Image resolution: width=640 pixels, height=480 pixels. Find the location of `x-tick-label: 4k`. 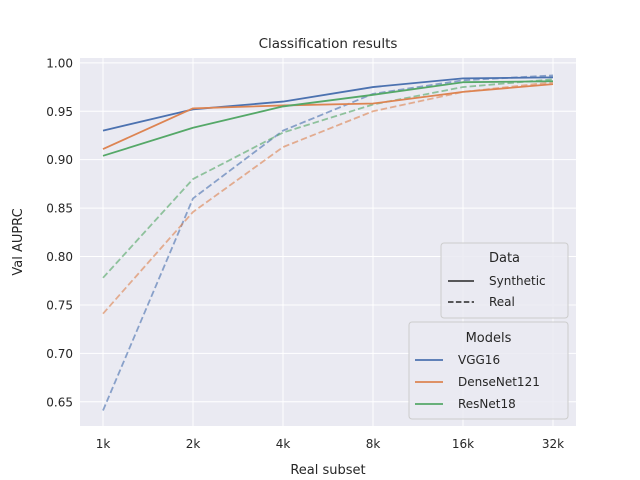

x-tick-label: 4k is located at coordinates (283, 444).